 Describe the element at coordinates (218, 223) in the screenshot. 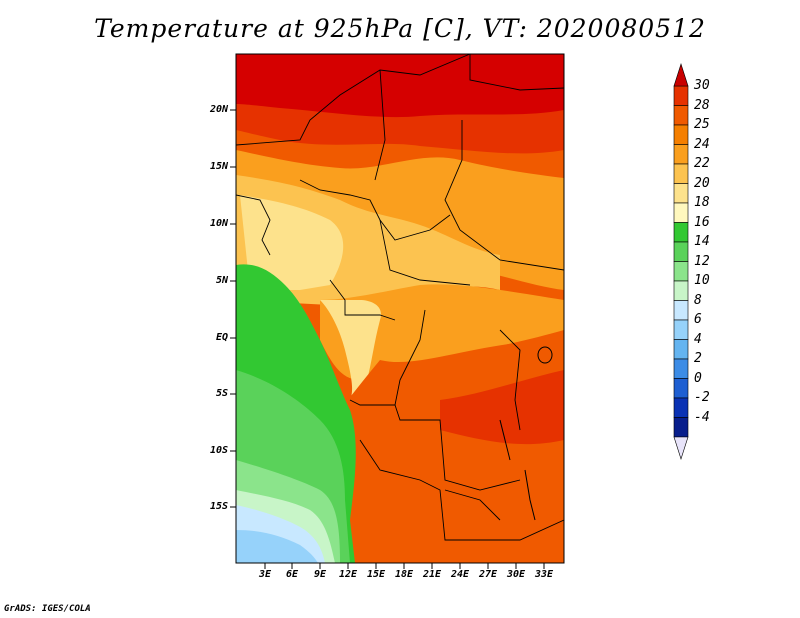

I see `lat-label: 10N` at that location.